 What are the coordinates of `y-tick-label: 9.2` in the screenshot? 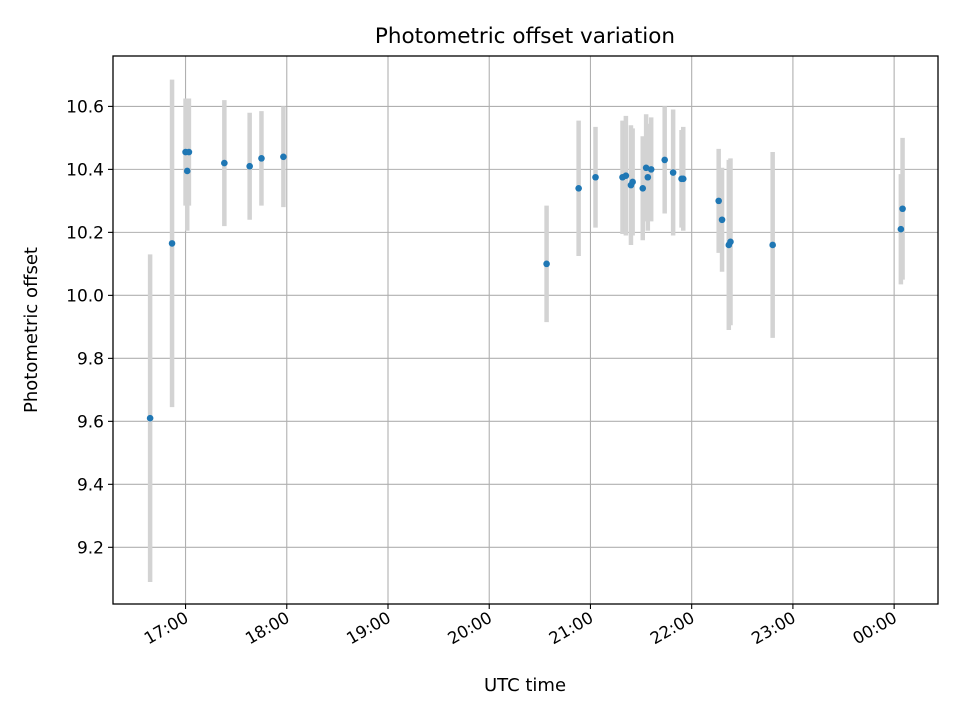 It's located at (90, 548).